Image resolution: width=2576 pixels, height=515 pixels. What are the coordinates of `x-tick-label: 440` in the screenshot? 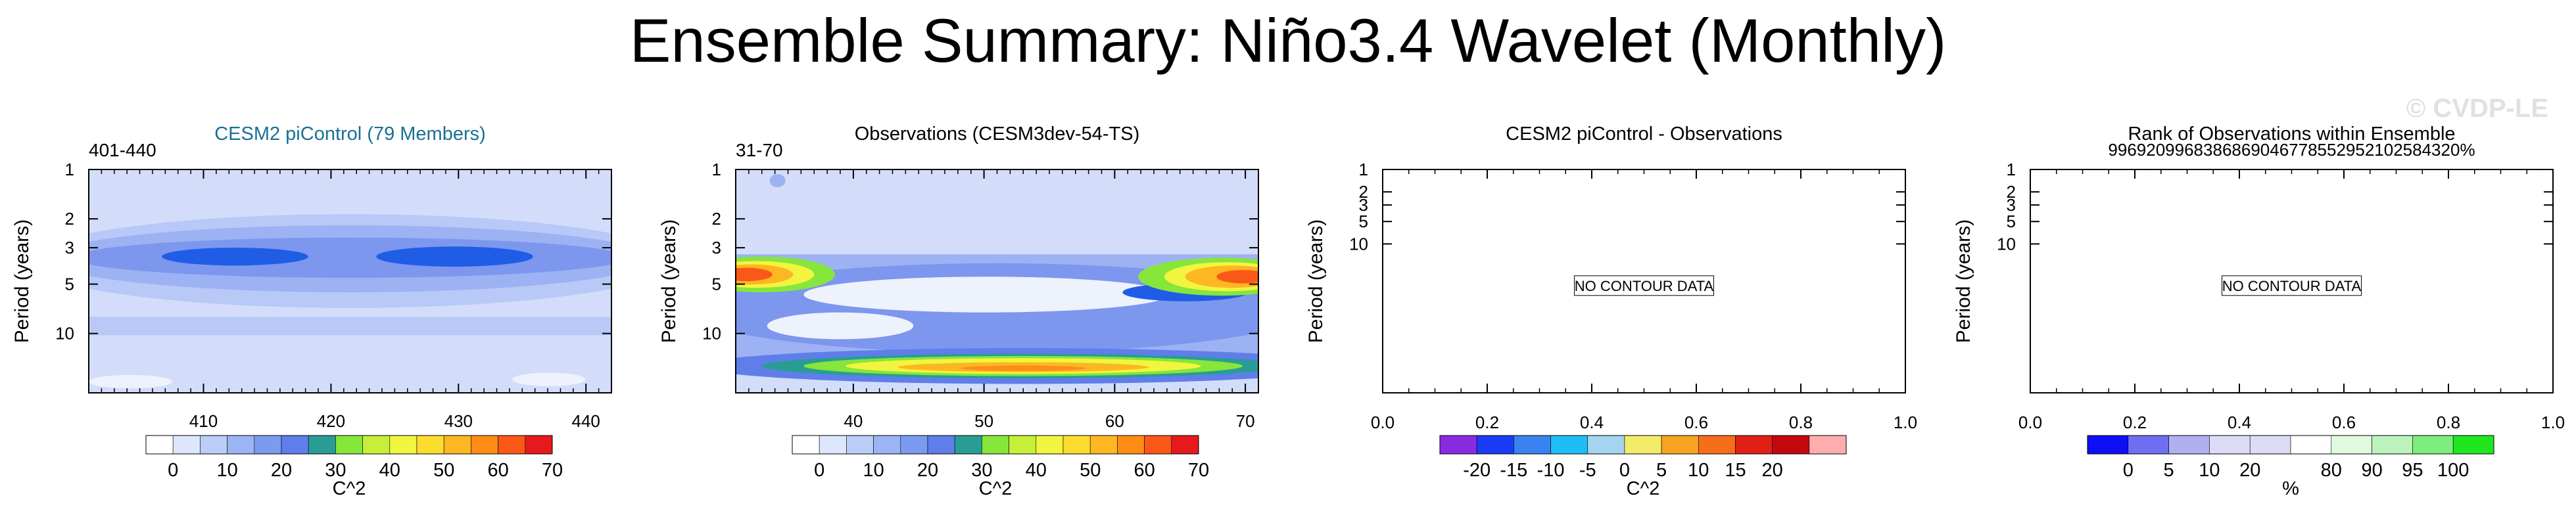 It's located at (586, 421).